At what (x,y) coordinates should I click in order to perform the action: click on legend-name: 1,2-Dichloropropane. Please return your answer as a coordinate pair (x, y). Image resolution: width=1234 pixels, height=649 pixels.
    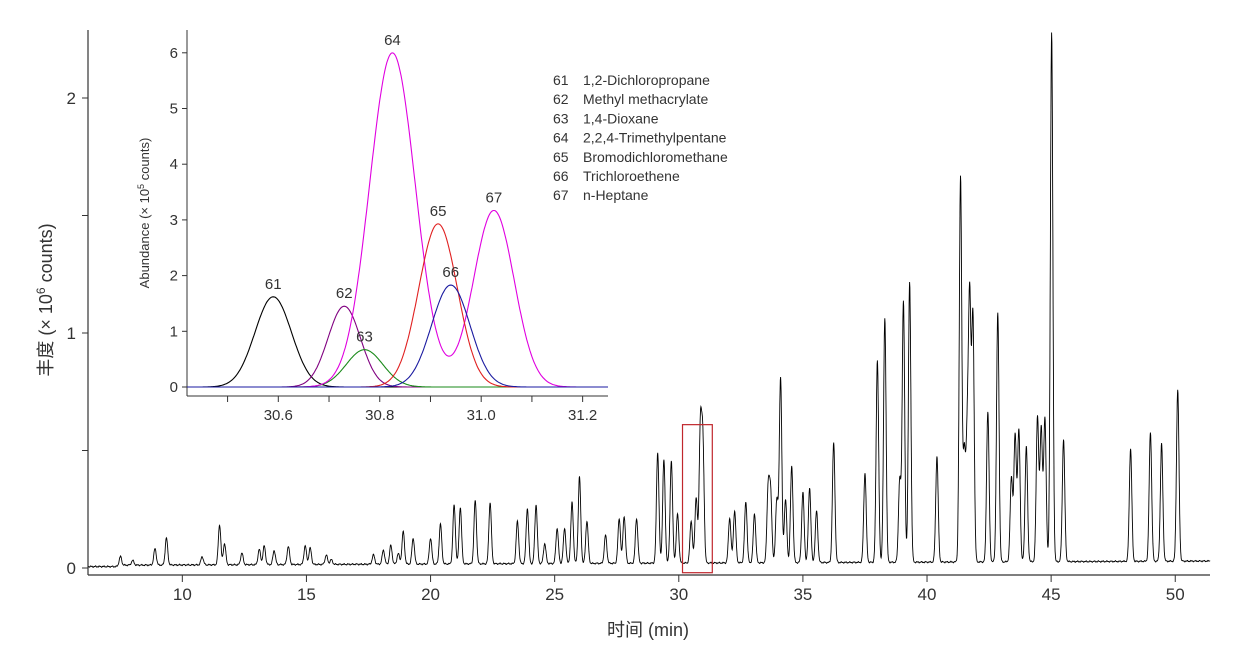
    Looking at the image, I should click on (646, 80).